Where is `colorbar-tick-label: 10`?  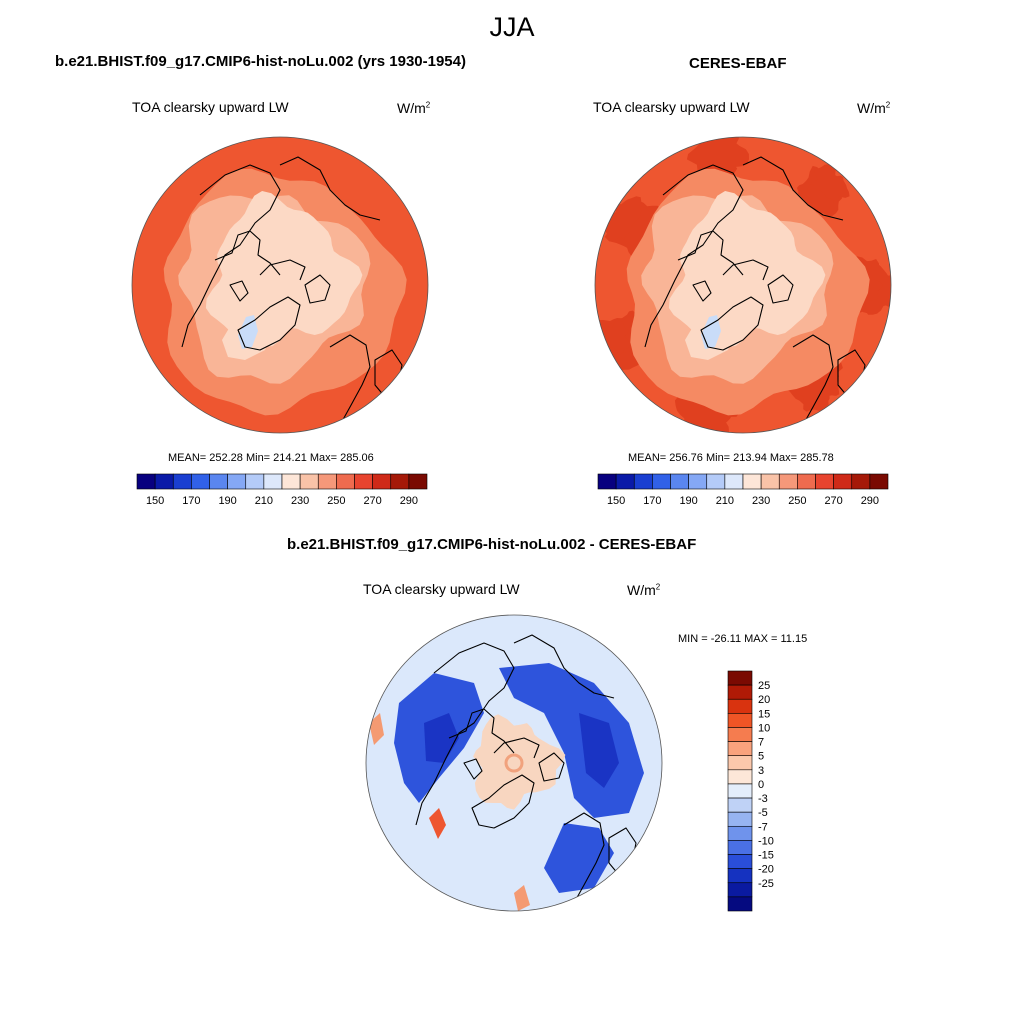
colorbar-tick-label: 10 is located at coordinates (764, 728).